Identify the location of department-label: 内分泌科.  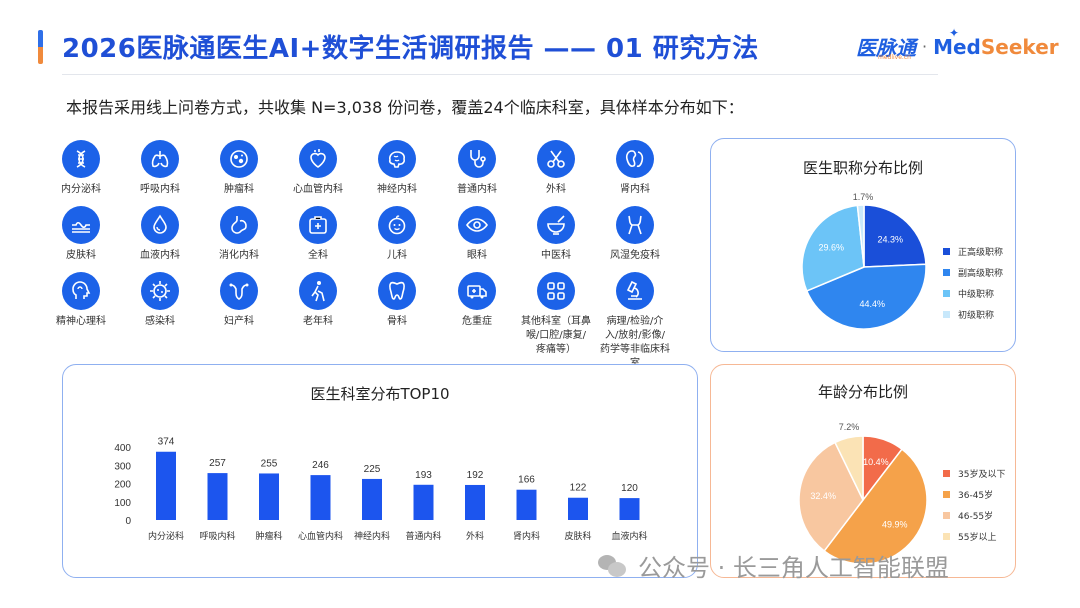
(81, 189).